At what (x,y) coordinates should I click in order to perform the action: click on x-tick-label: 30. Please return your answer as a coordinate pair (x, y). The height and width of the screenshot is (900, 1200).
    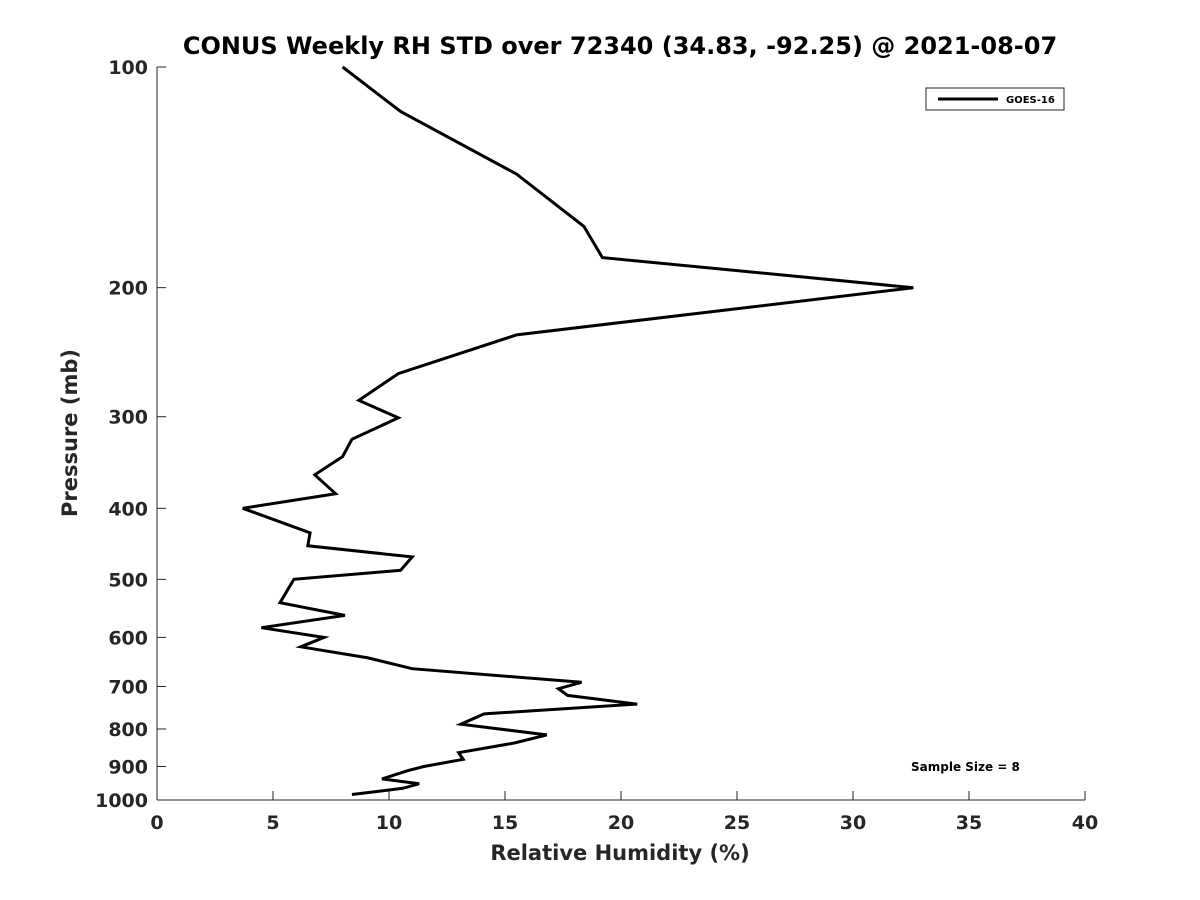
    Looking at the image, I should click on (853, 823).